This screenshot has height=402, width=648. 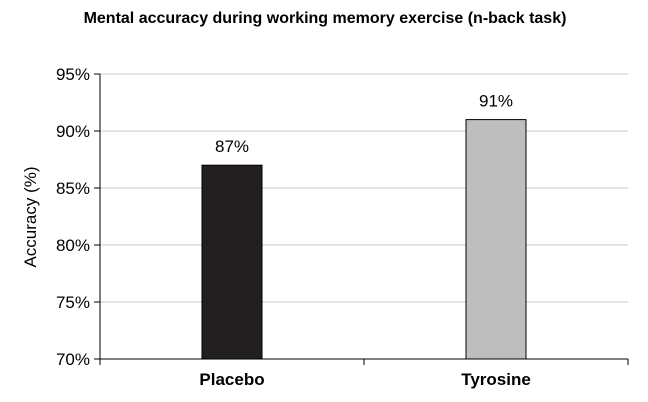 What do you see at coordinates (73, 359) in the screenshot?
I see `y-tick-label: 70%` at bounding box center [73, 359].